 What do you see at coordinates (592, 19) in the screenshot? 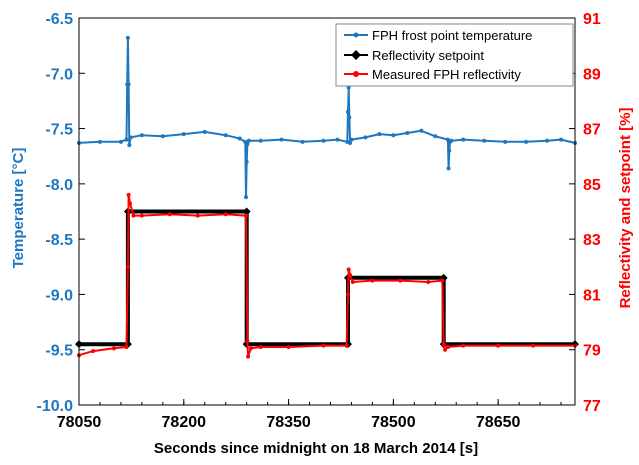
I see `y-right-tick-label-0: 91` at bounding box center [592, 19].